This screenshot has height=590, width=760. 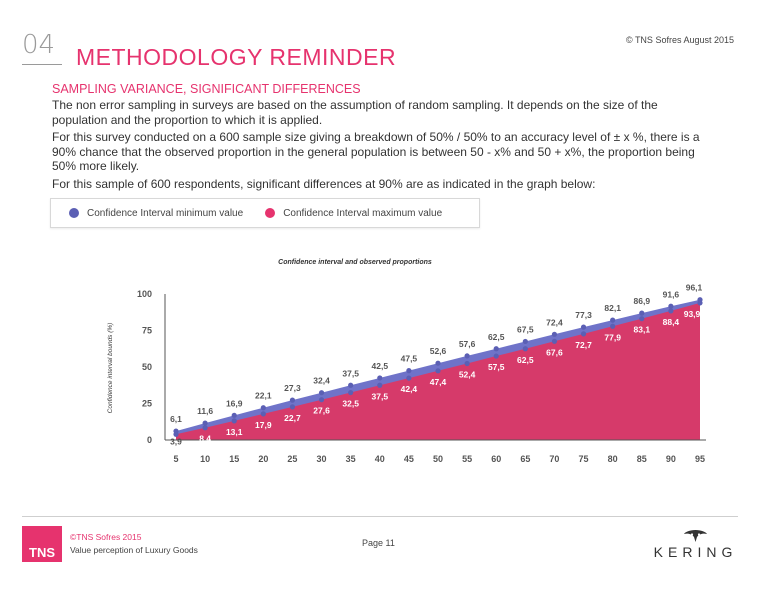 I want to click on min-data-label: 67,6, so click(x=554, y=352).